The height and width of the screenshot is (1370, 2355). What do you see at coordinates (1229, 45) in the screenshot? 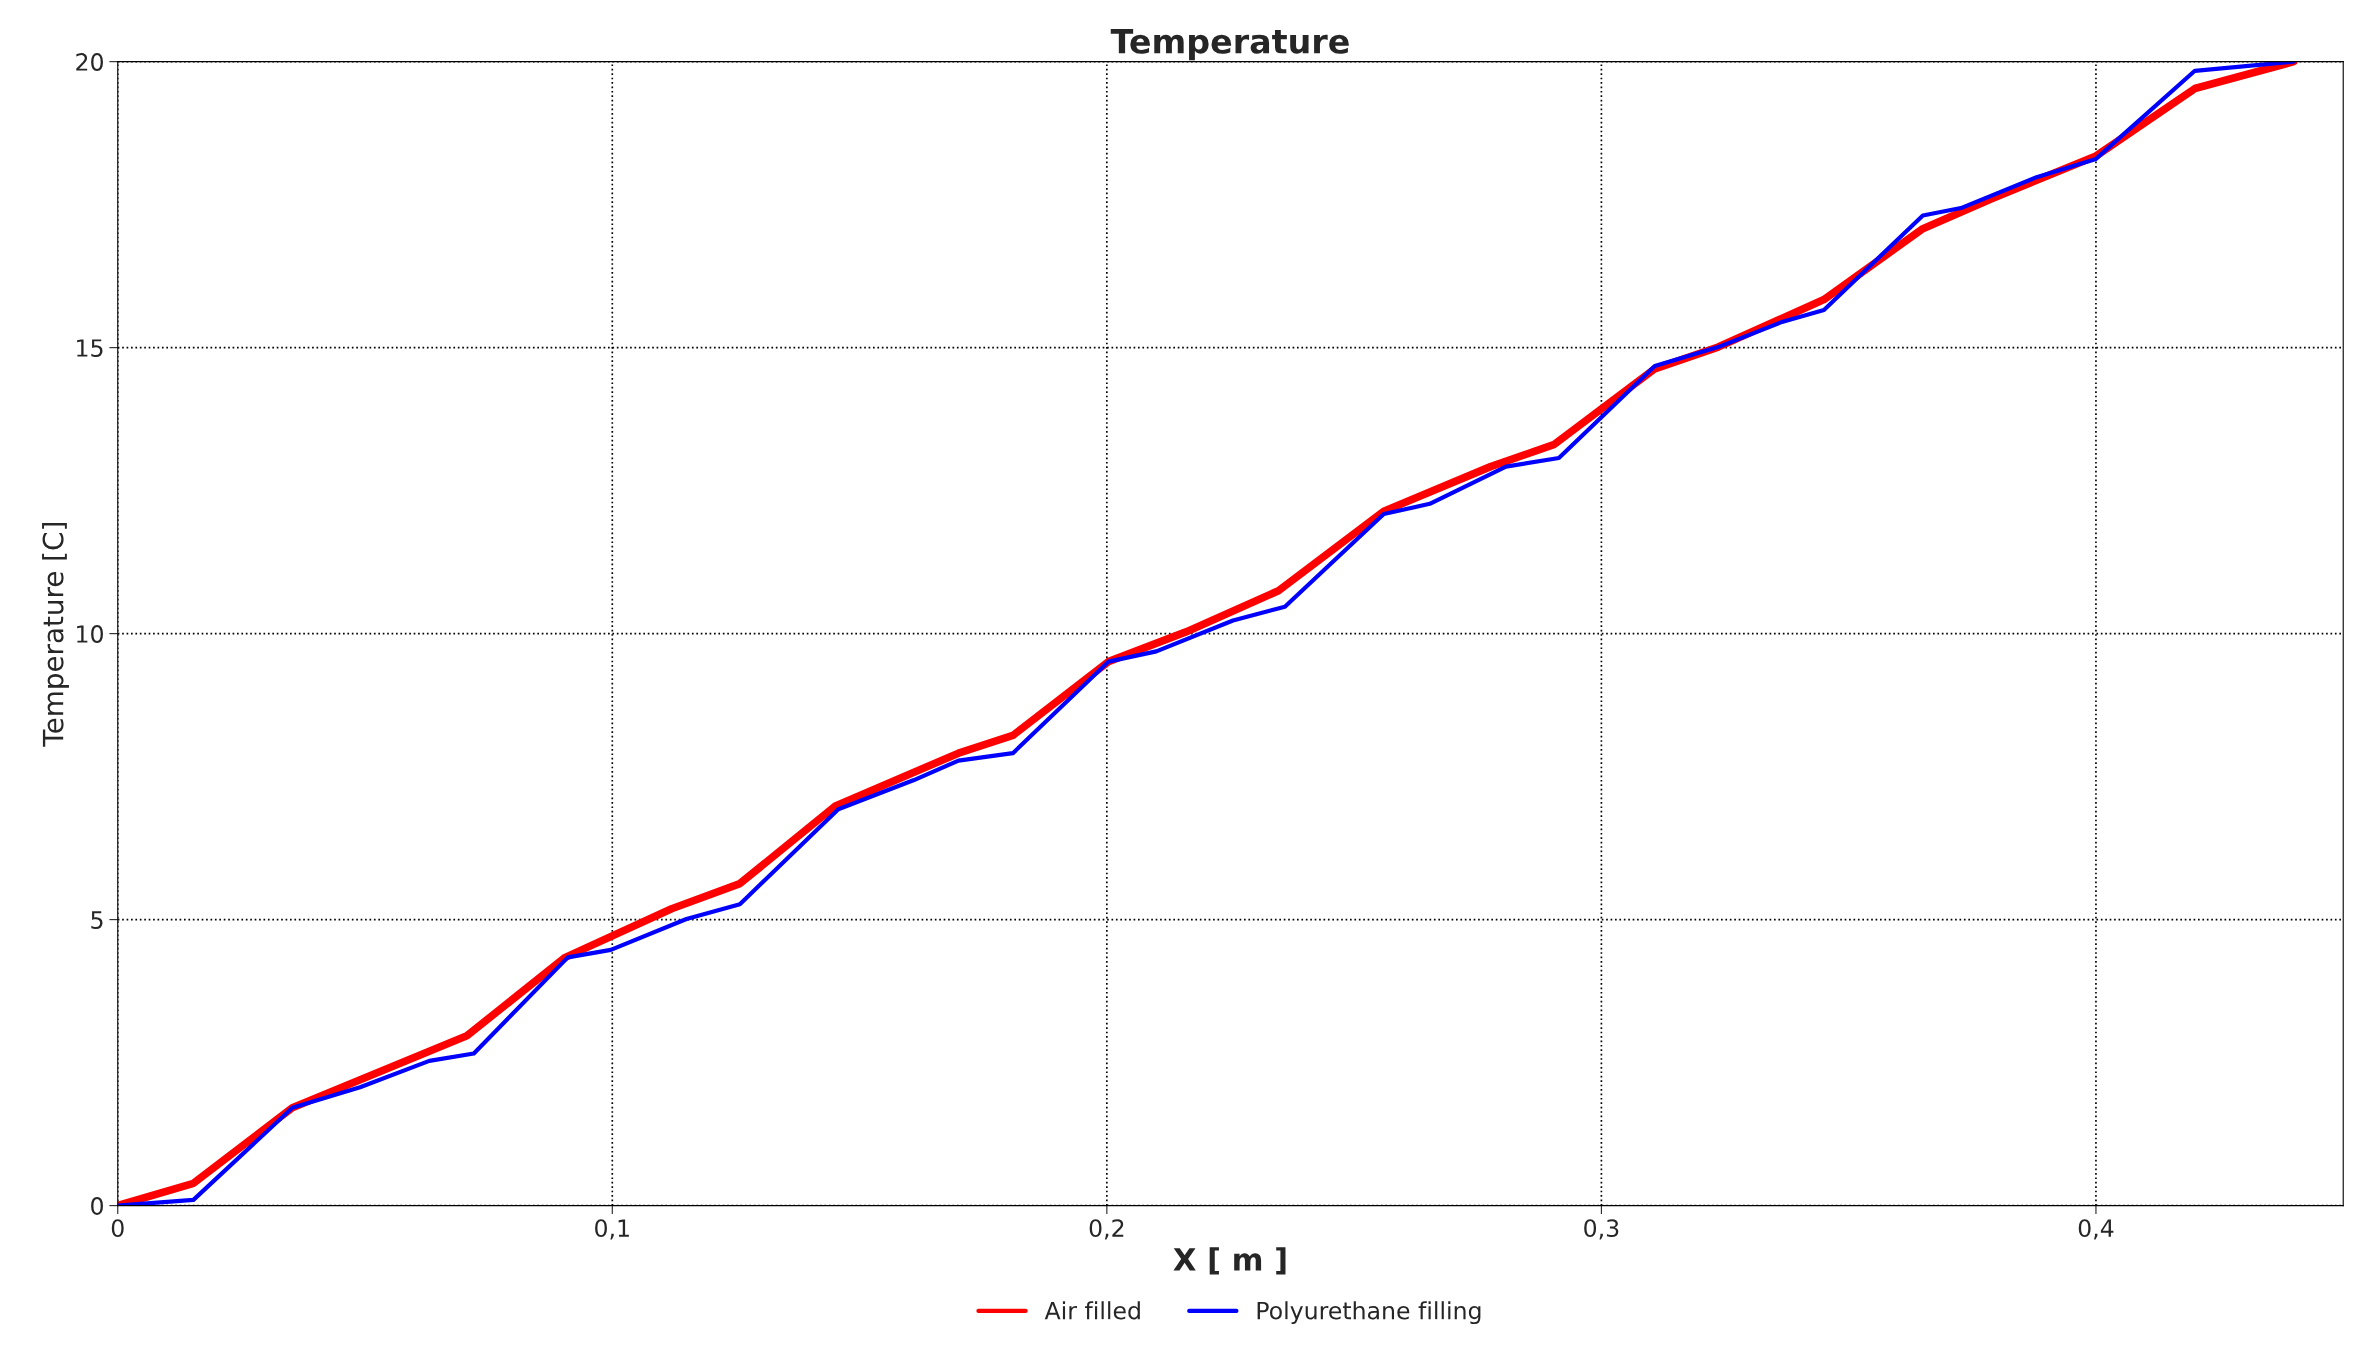
I see `chart-title: Temperature` at bounding box center [1229, 45].